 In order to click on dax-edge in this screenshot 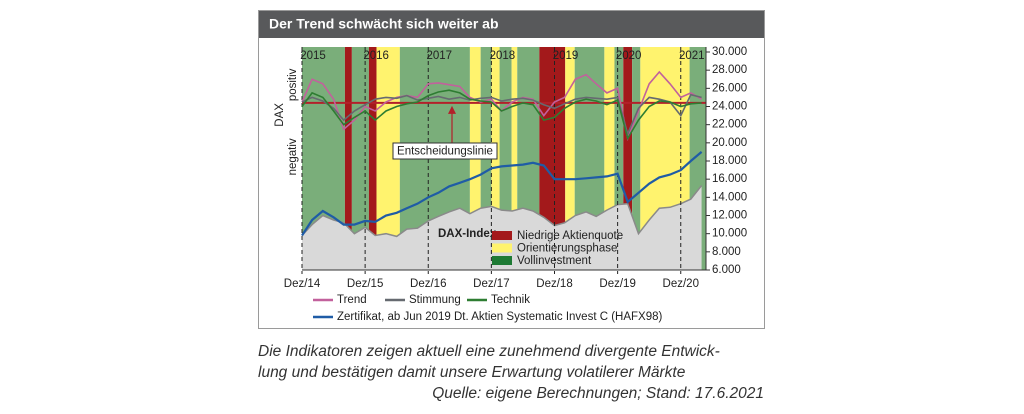, I will do `click(502, 211)`.